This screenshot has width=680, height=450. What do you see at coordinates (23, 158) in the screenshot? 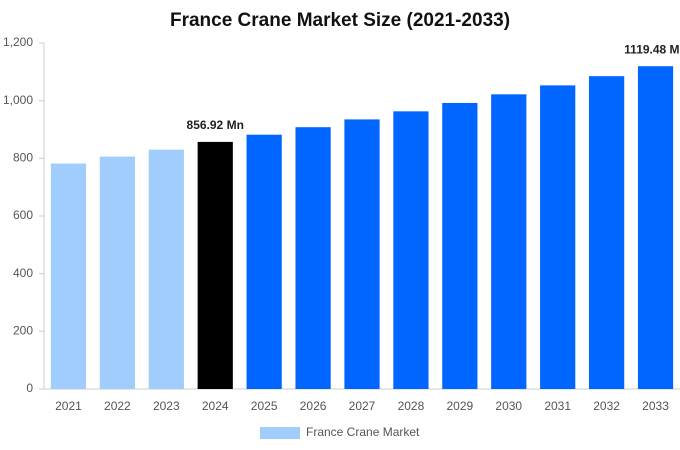
I see `y-tick-label: 800` at bounding box center [23, 158].